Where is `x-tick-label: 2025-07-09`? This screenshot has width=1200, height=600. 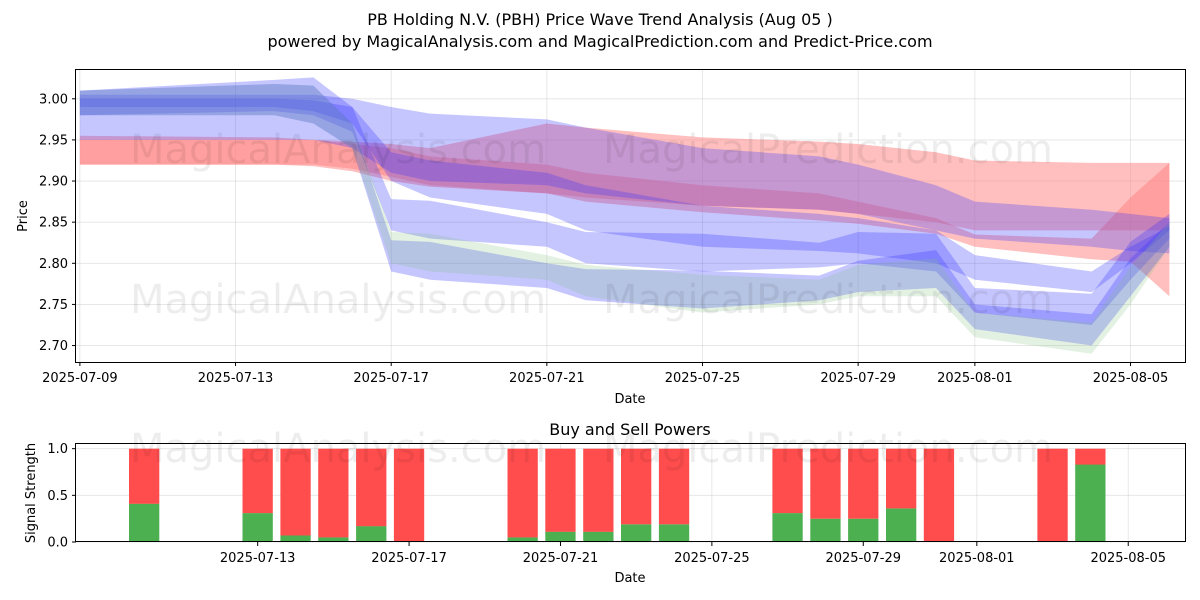
x-tick-label: 2025-07-09 is located at coordinates (80, 378).